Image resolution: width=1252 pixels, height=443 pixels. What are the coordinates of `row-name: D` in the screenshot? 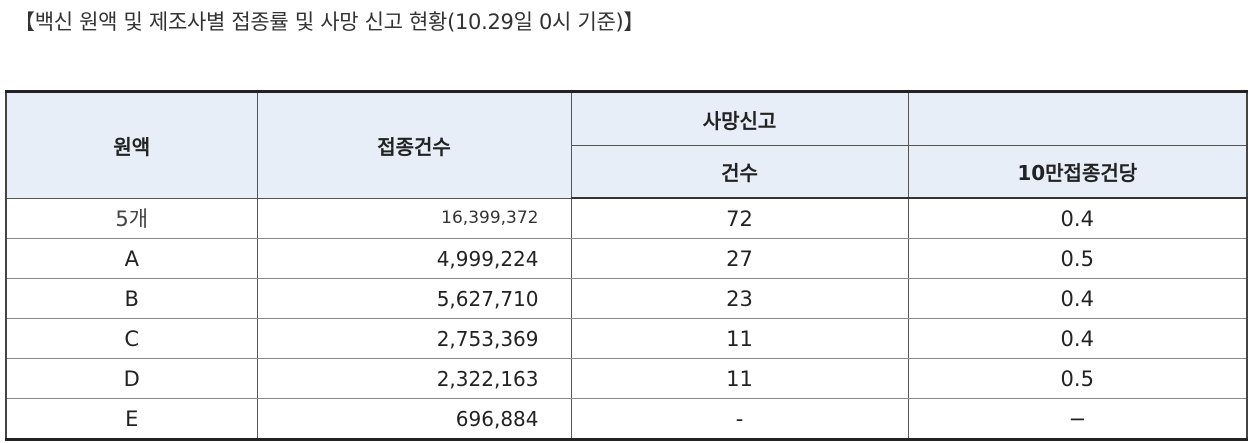 It's located at (131, 378).